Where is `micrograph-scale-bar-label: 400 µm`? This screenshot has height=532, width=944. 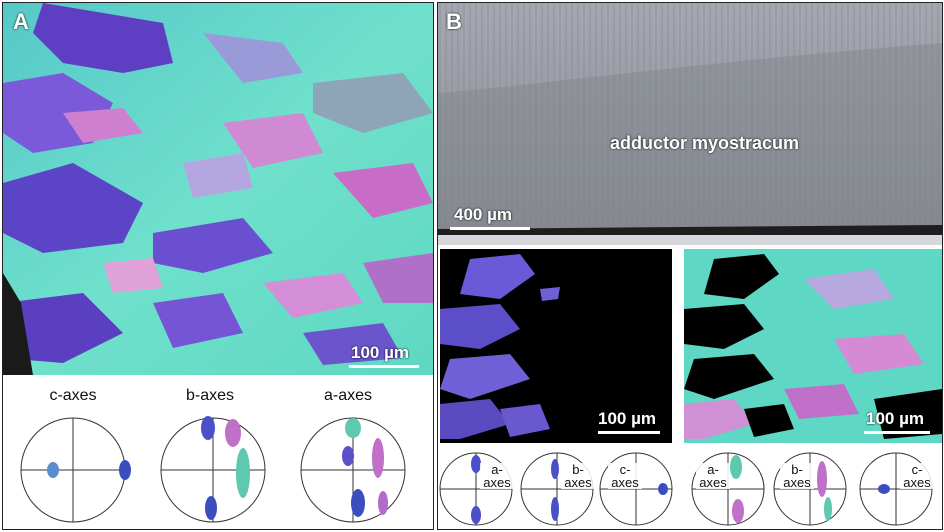
micrograph-scale-bar-label: 400 µm is located at coordinates (483, 214).